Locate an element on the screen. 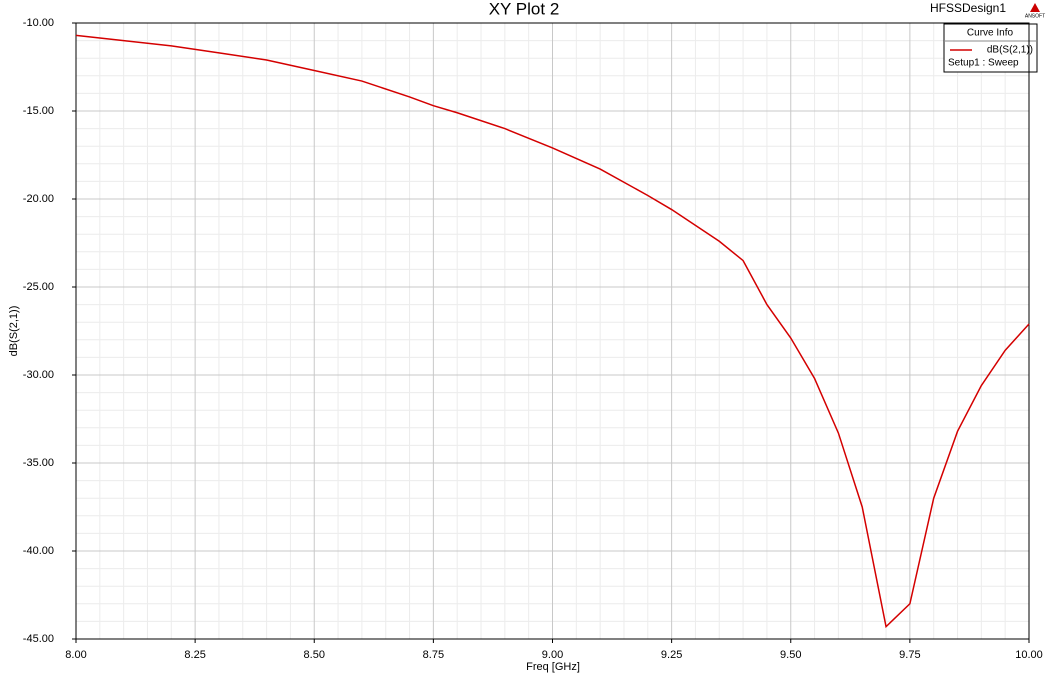  legend-title: Curve Info is located at coordinates (990, 33).